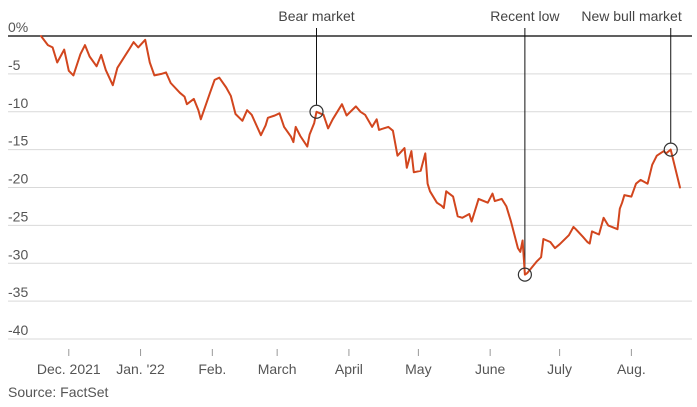  What do you see at coordinates (18, 216) in the screenshot?
I see `y-tick-label: -25` at bounding box center [18, 216].